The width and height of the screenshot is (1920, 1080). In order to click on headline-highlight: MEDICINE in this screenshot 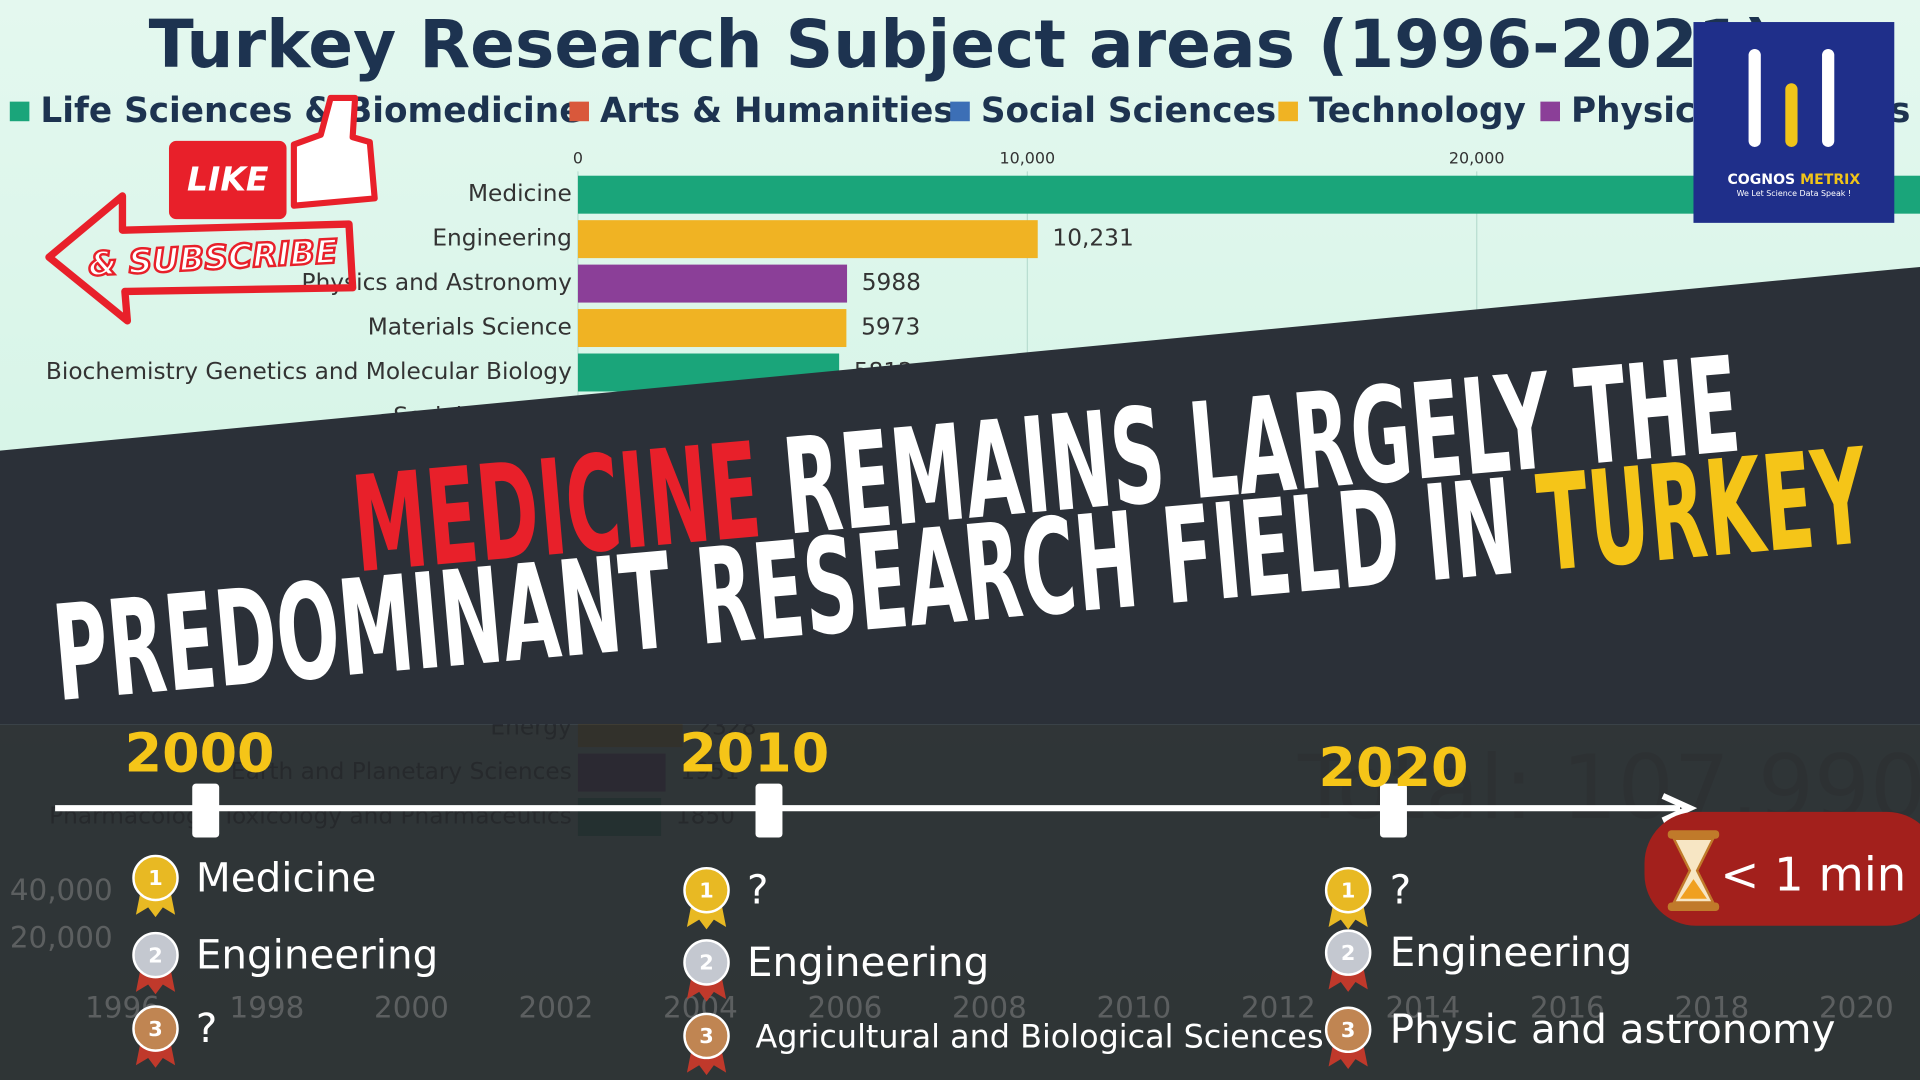, I will do `click(557, 510)`.